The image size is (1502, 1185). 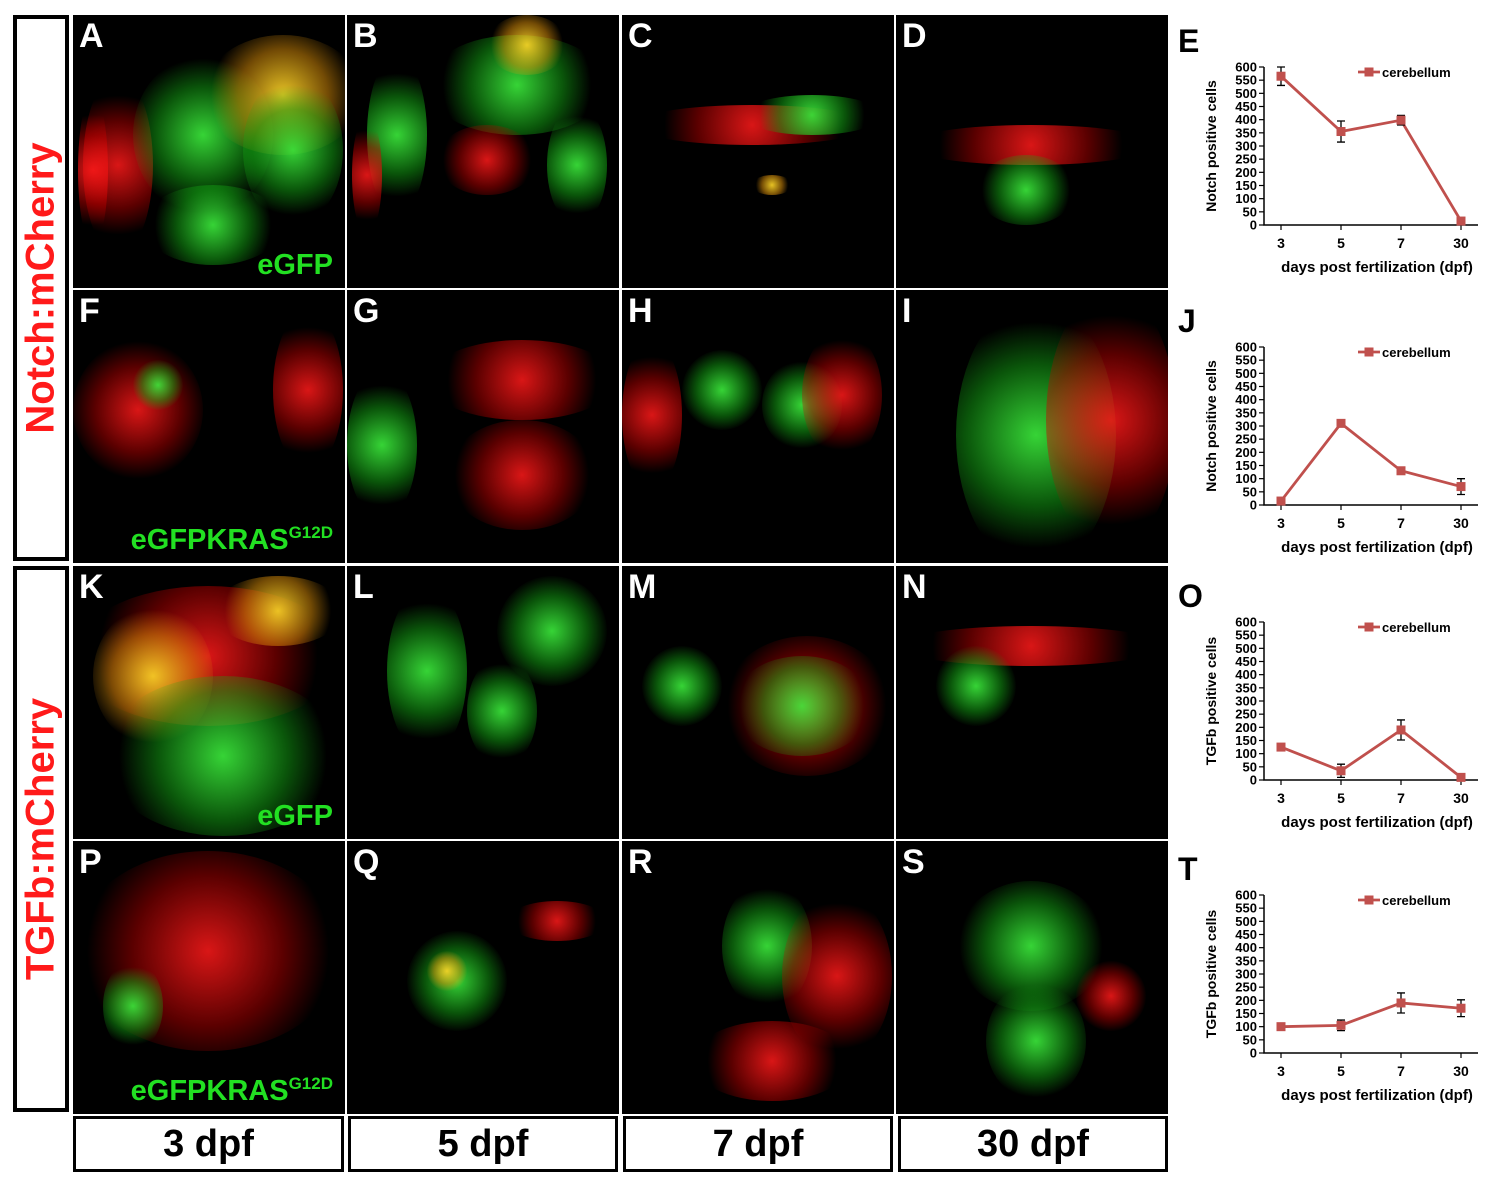 What do you see at coordinates (1190, 596) in the screenshot?
I see `chart-letter: O` at bounding box center [1190, 596].